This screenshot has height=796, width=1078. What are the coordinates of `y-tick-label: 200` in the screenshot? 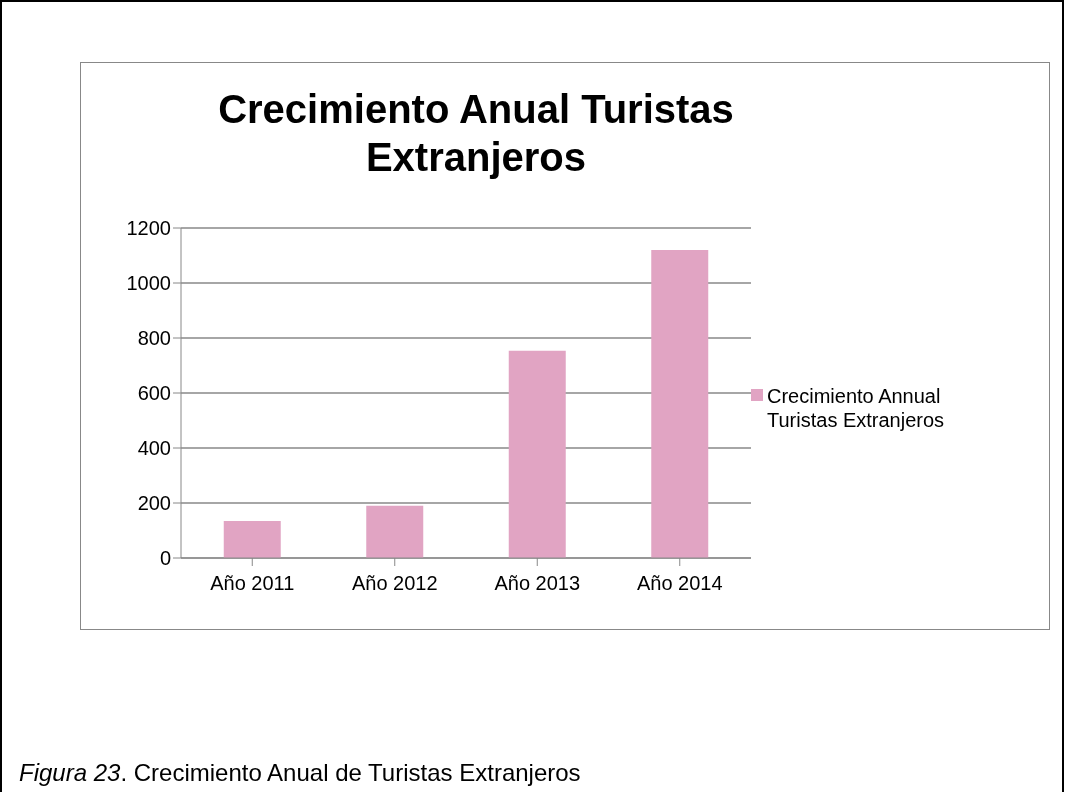 It's located at (154, 503).